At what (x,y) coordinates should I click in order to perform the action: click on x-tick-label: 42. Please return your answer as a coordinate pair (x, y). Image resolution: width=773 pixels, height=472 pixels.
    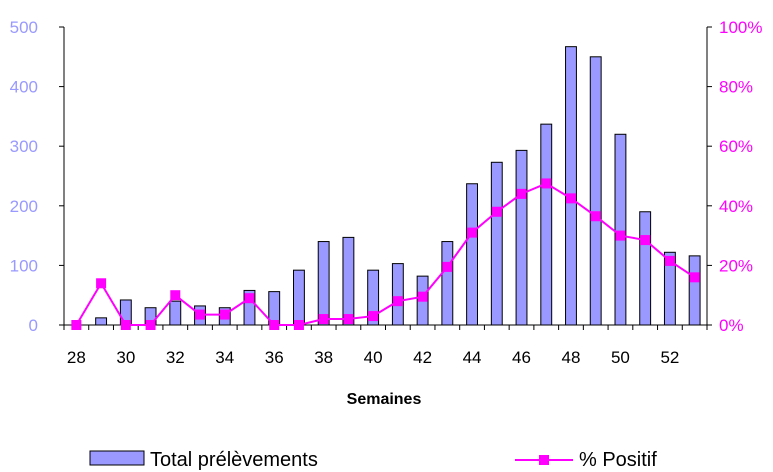
    Looking at the image, I should click on (422, 357).